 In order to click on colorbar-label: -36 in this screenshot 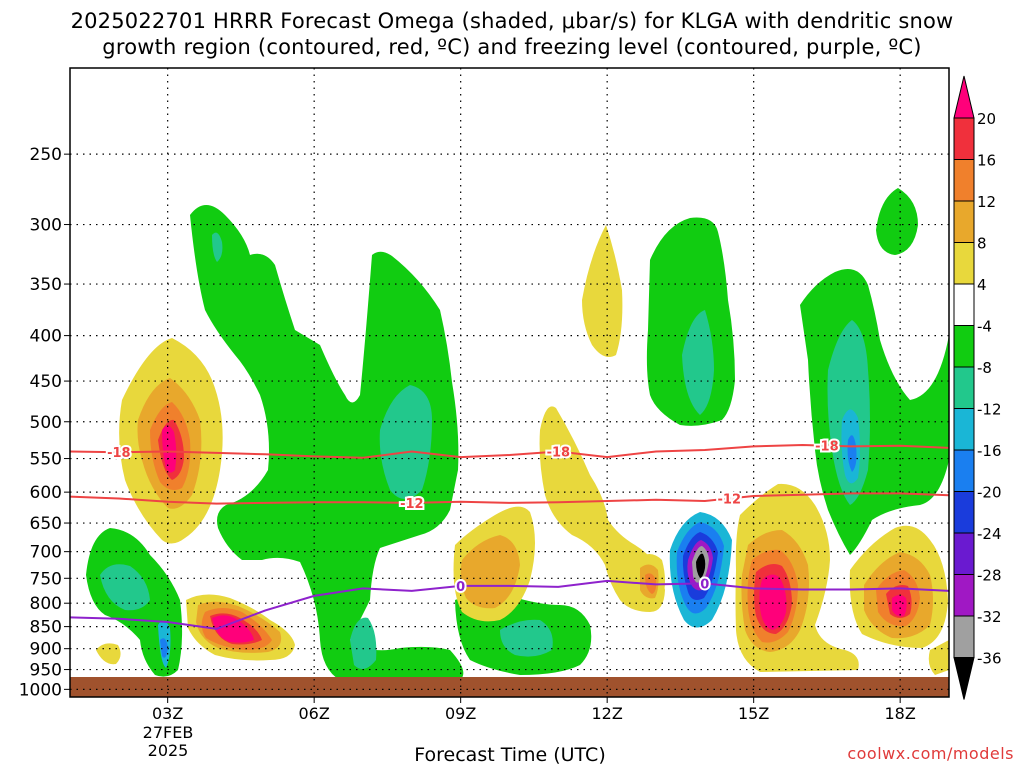, I will do `click(989, 659)`.